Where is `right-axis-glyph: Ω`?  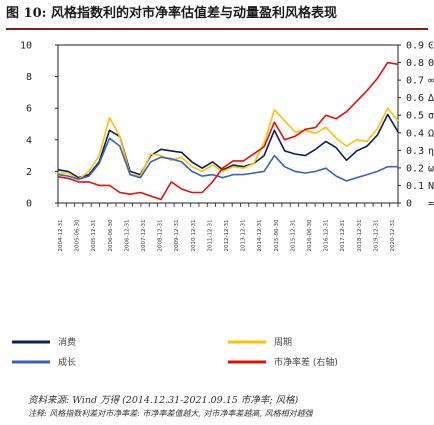 right-axis-glyph: Ω is located at coordinates (431, 133).